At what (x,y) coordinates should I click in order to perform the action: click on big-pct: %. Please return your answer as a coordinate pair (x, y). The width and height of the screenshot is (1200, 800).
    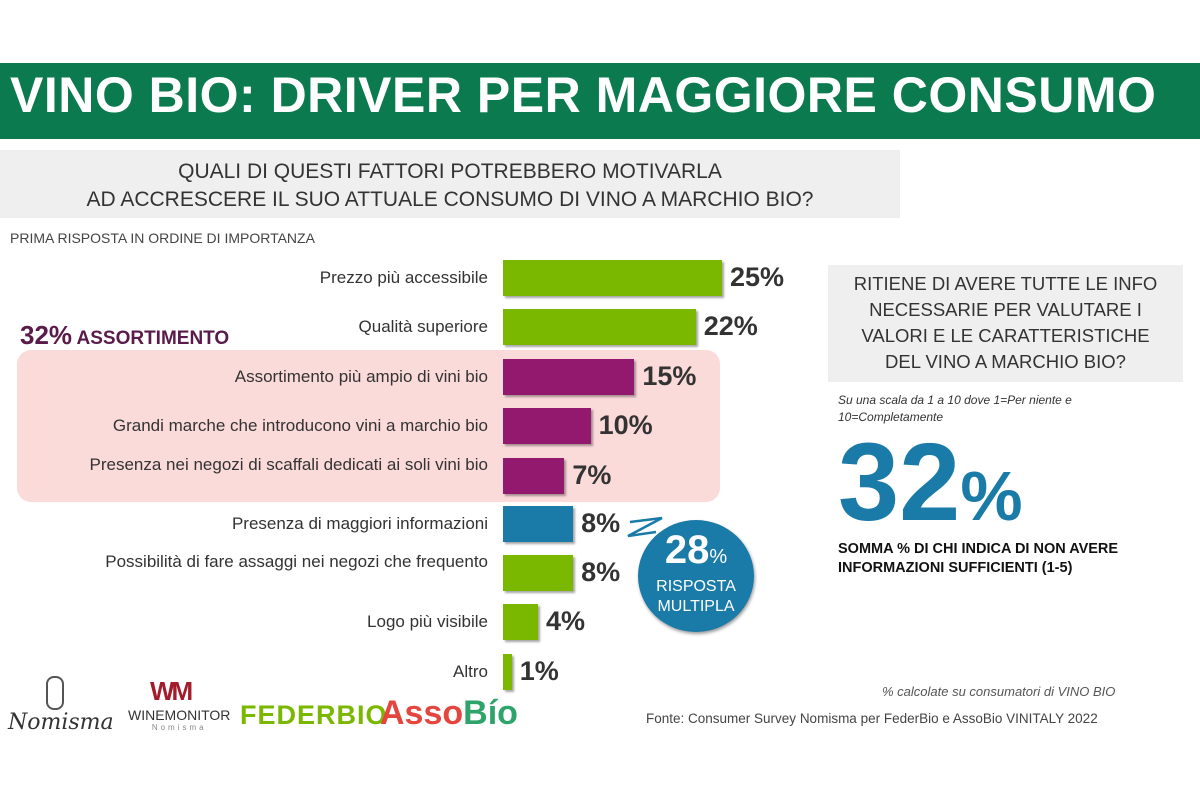
    Looking at the image, I should click on (991, 496).